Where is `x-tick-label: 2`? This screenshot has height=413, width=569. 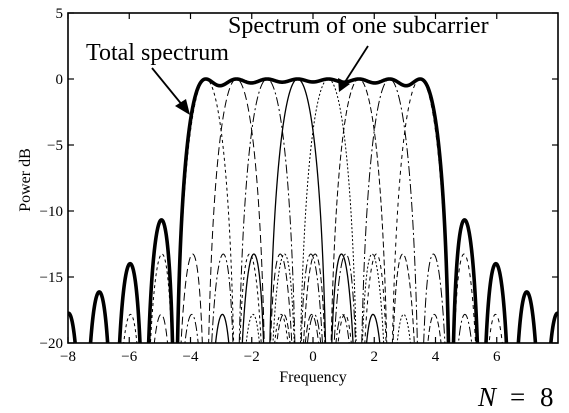
x-tick-label: 2 is located at coordinates (375, 357).